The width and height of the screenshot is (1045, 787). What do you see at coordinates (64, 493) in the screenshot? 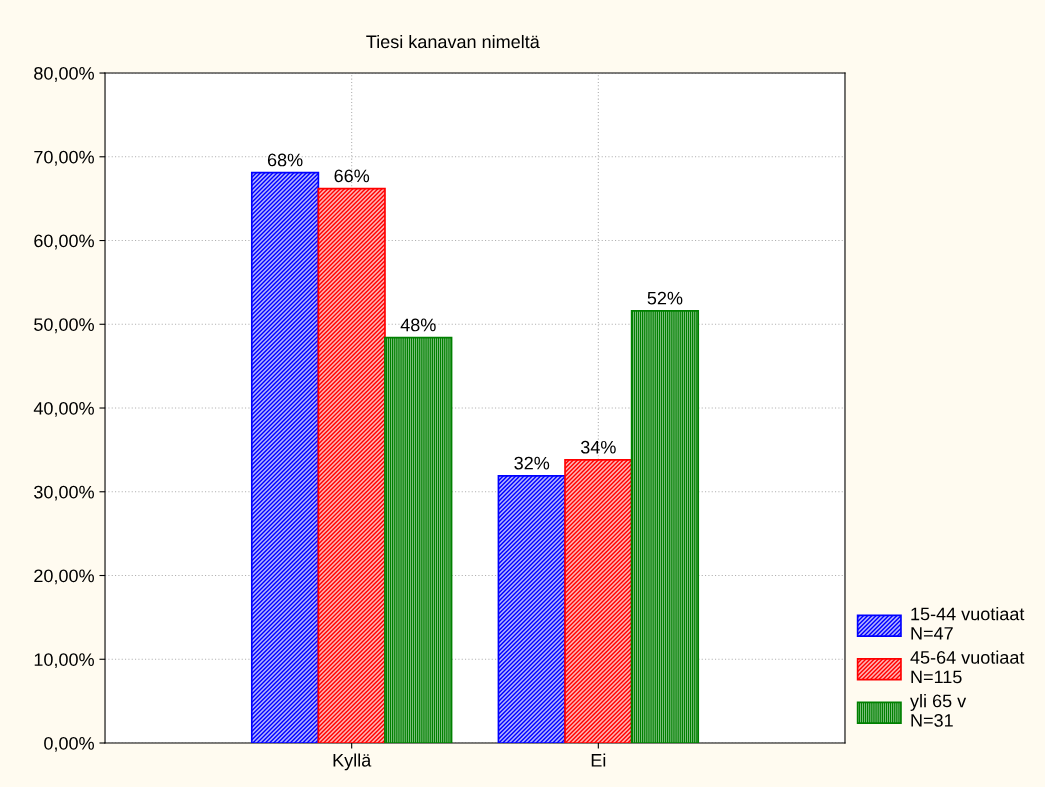
I see `y-tick-label: 30,00%` at bounding box center [64, 493].